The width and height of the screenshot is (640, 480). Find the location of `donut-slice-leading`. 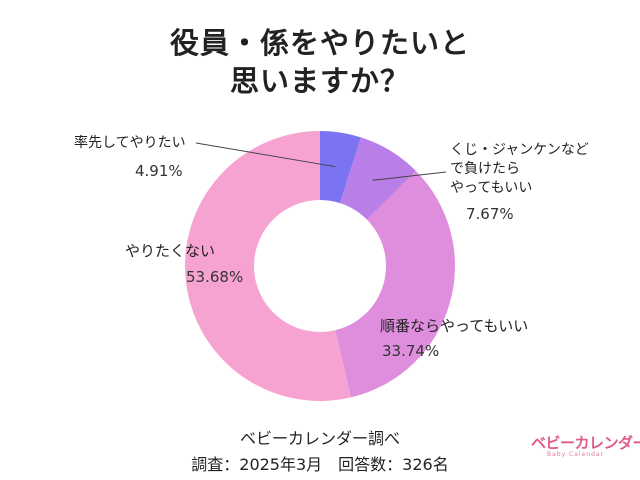

donut-slice-leading is located at coordinates (340, 167).